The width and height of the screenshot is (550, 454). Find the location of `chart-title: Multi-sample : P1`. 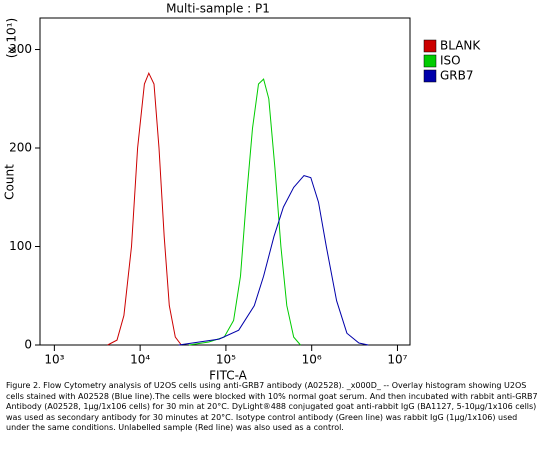

chart-title: Multi-sample : P1 is located at coordinates (218, 9).